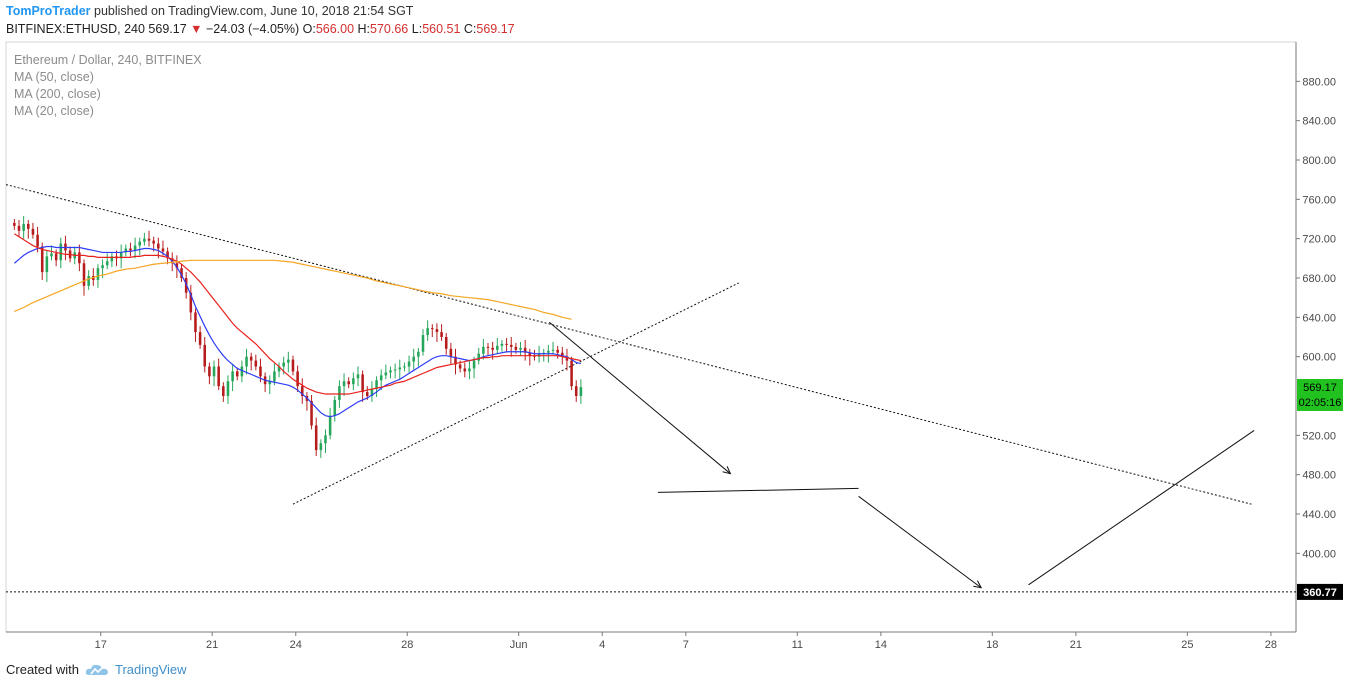 This screenshot has height=690, width=1348. I want to click on projection-flat-line, so click(758, 490).